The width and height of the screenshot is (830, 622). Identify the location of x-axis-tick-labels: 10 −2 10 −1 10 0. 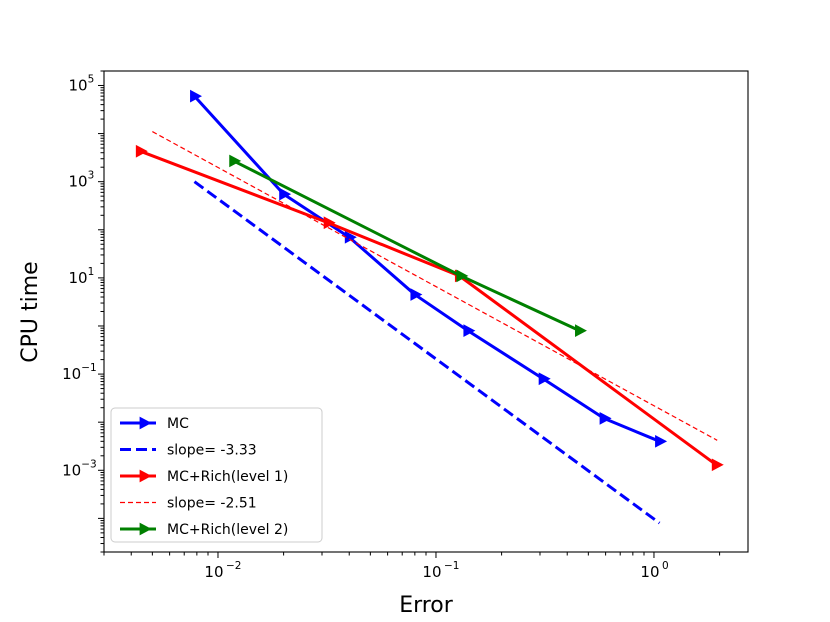
(436, 570).